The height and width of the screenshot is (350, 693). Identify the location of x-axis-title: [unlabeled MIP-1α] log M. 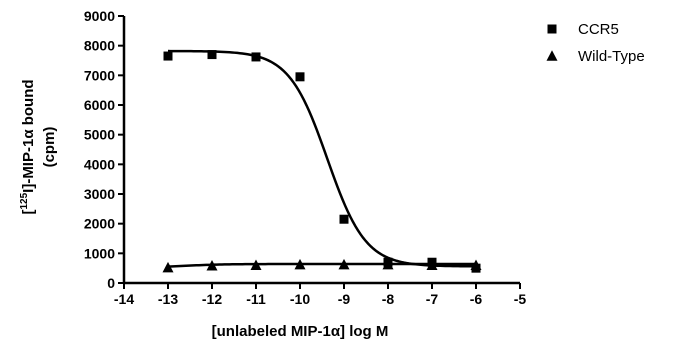
(300, 331).